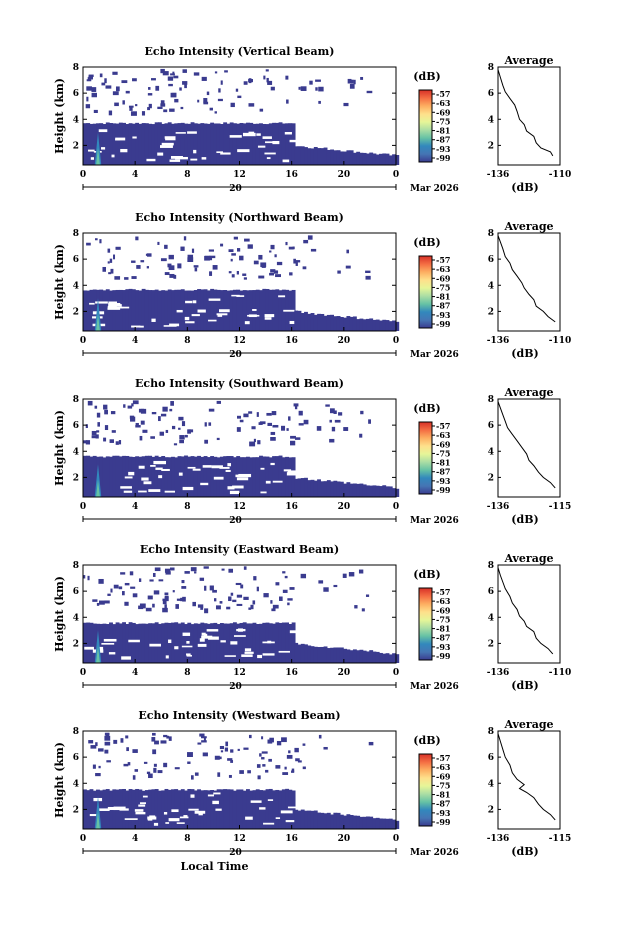  What do you see at coordinates (425, 458) in the screenshot?
I see `colorbar` at bounding box center [425, 458].